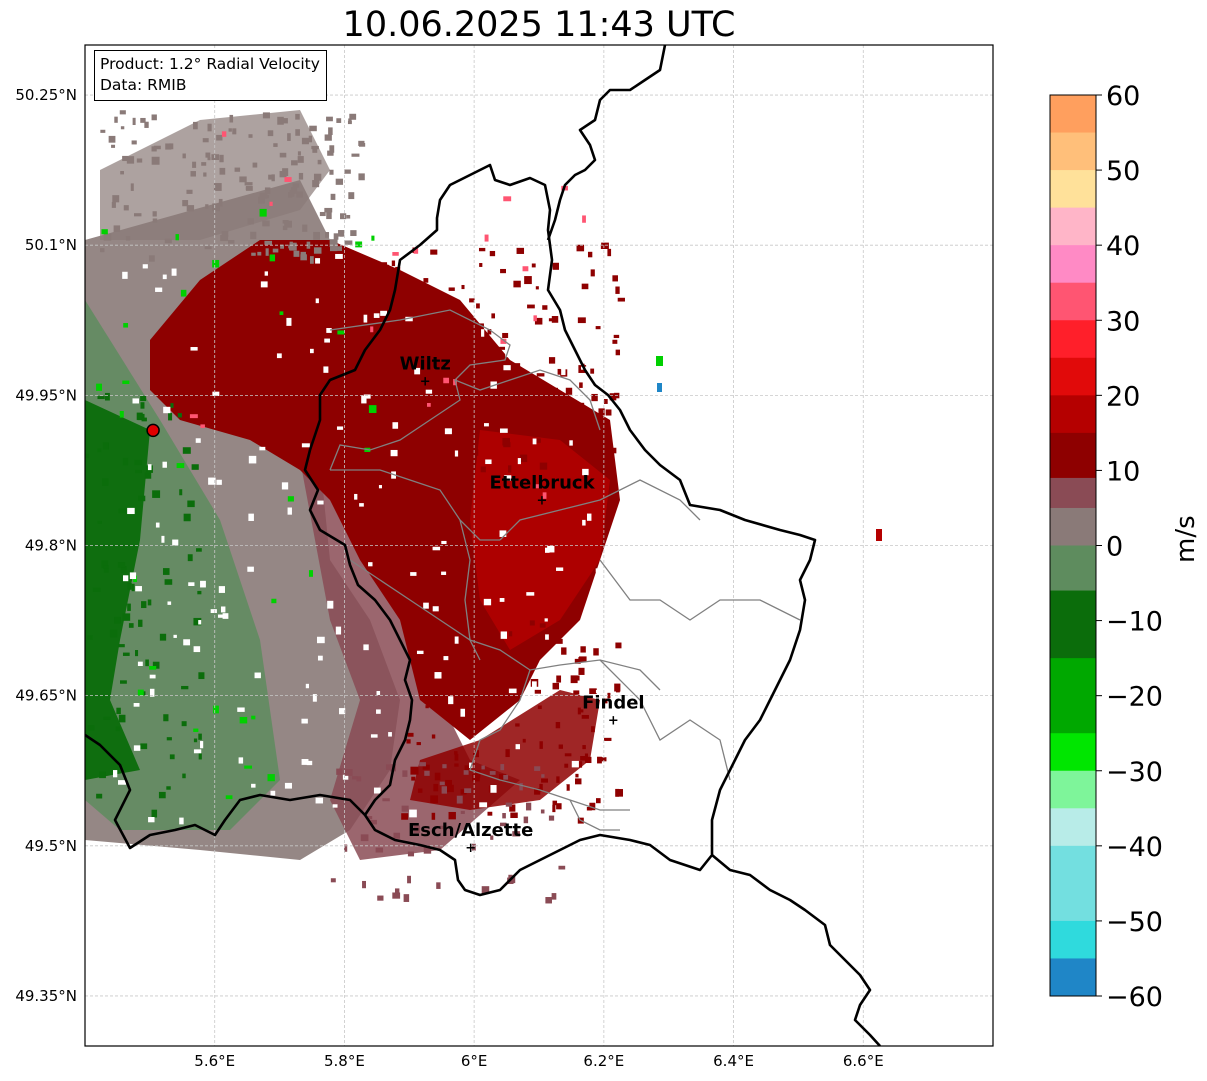 The image size is (1207, 1081). Describe the element at coordinates (210, 64) in the screenshot. I see `product-label: Product: 1.2° Radial Velocity` at that location.